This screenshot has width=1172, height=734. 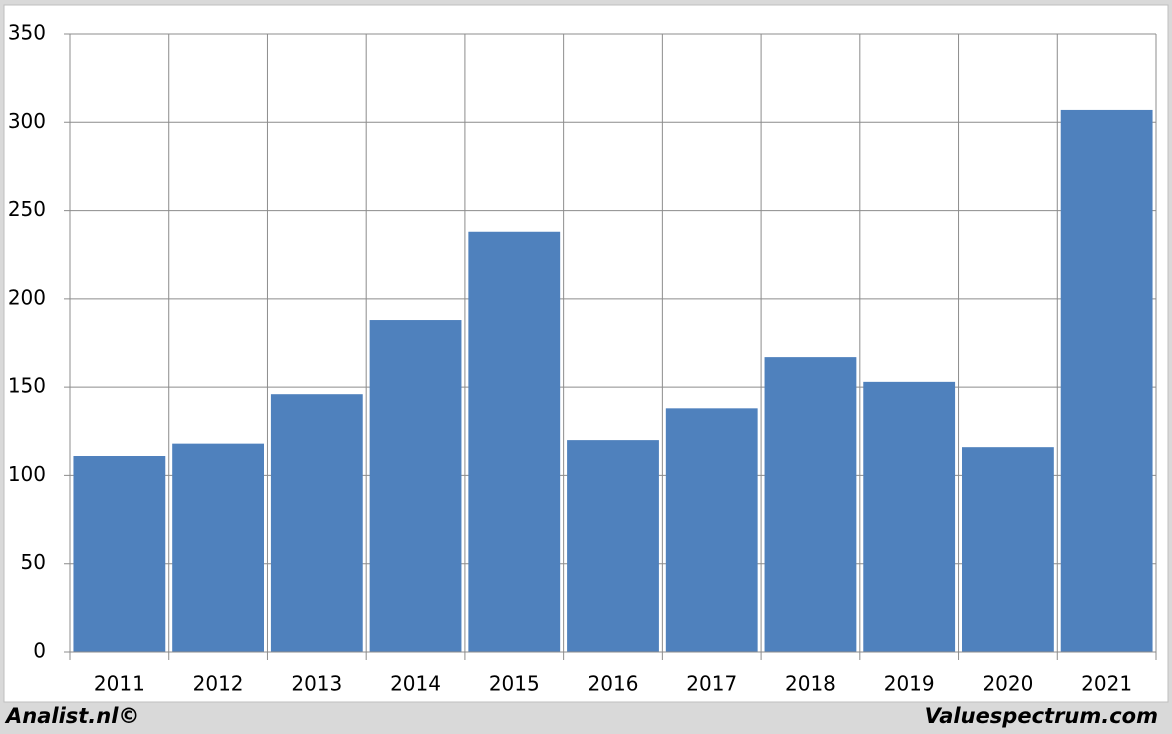 What do you see at coordinates (514, 684) in the screenshot?
I see `x-tick-label: 2015` at bounding box center [514, 684].